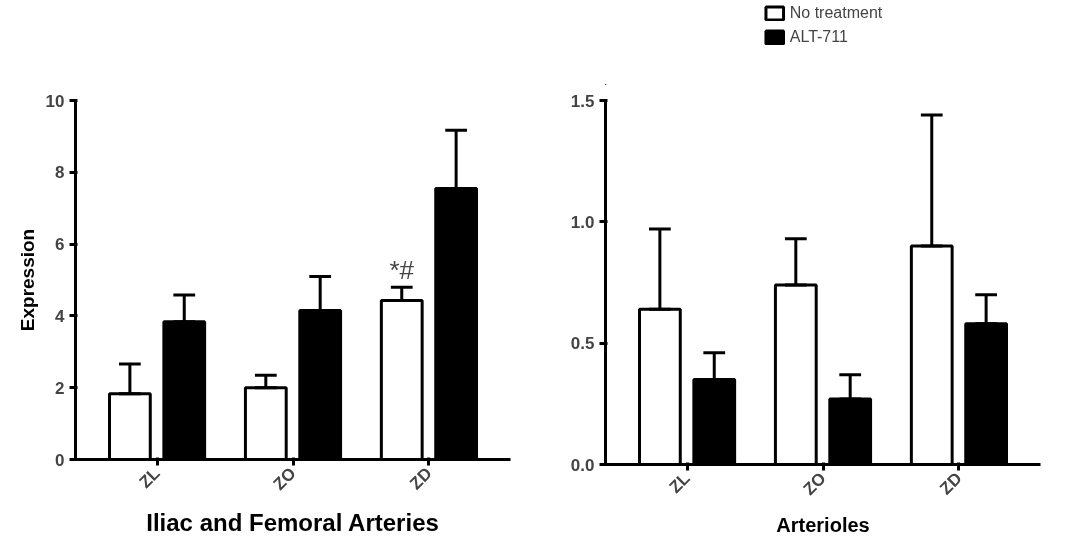  I want to click on y-tick-label: 6, so click(60, 245).